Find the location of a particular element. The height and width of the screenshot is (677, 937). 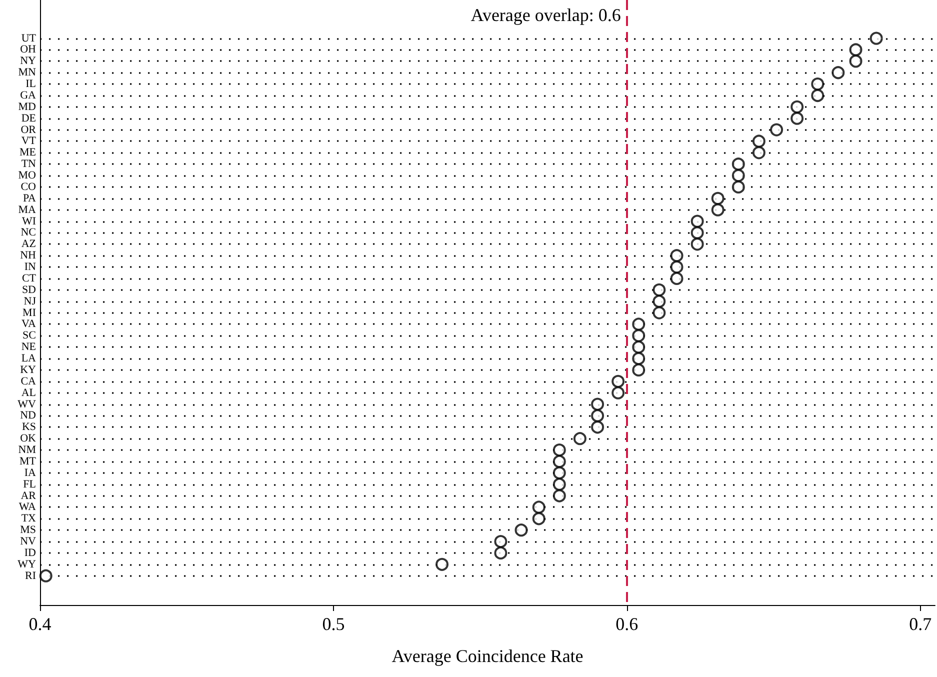

y-tick-label: TN is located at coordinates (28, 164).